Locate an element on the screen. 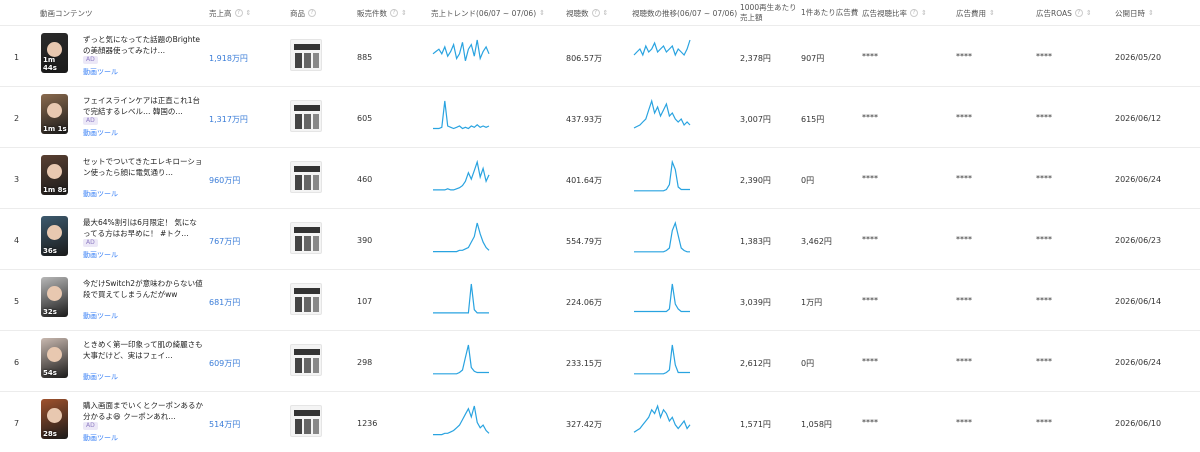 The width and height of the screenshot is (1200, 452). sold-count: 298 is located at coordinates (365, 362).